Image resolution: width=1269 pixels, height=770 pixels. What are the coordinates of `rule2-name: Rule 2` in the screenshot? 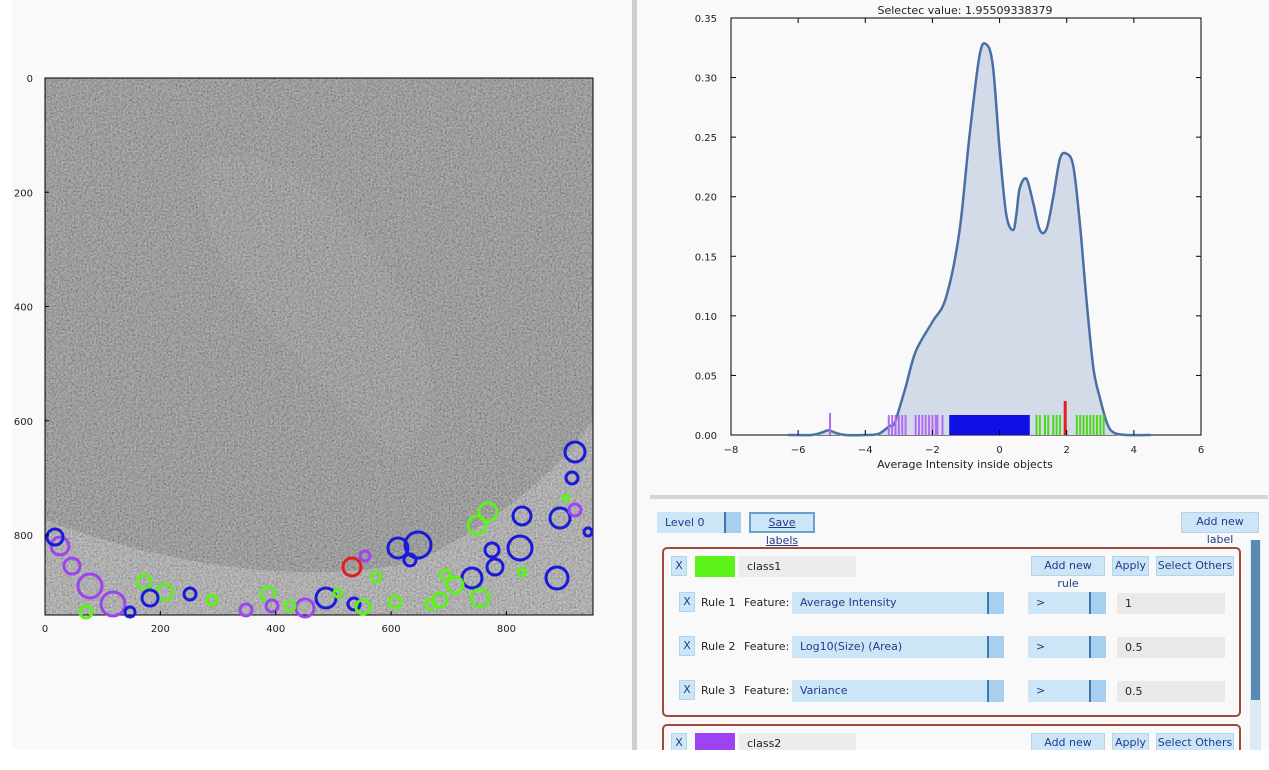 It's located at (718, 646).